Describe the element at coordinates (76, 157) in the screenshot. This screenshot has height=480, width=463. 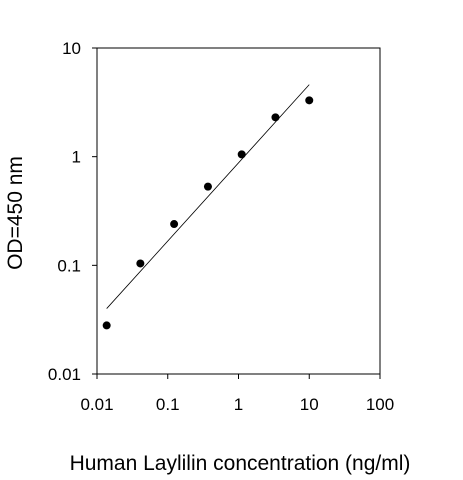
I see `y-tick-label: 1` at that location.